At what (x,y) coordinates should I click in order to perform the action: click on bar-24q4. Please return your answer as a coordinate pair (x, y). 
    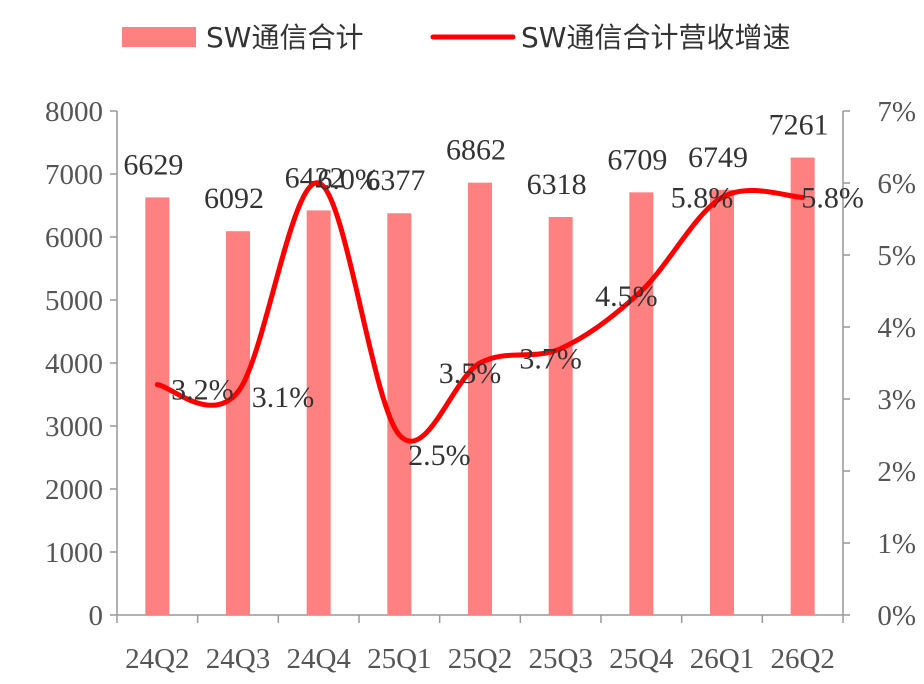
    Looking at the image, I should click on (318, 412).